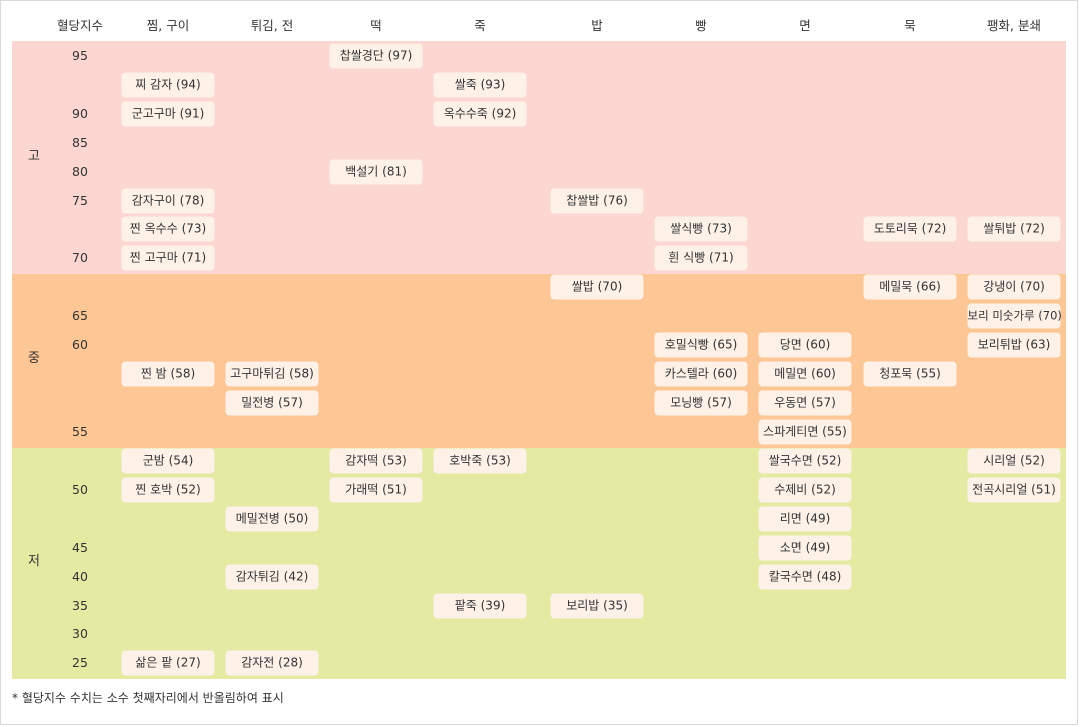  Describe the element at coordinates (168, 229) in the screenshot. I see `food-cell: 찐 옥수수 (73)` at that location.